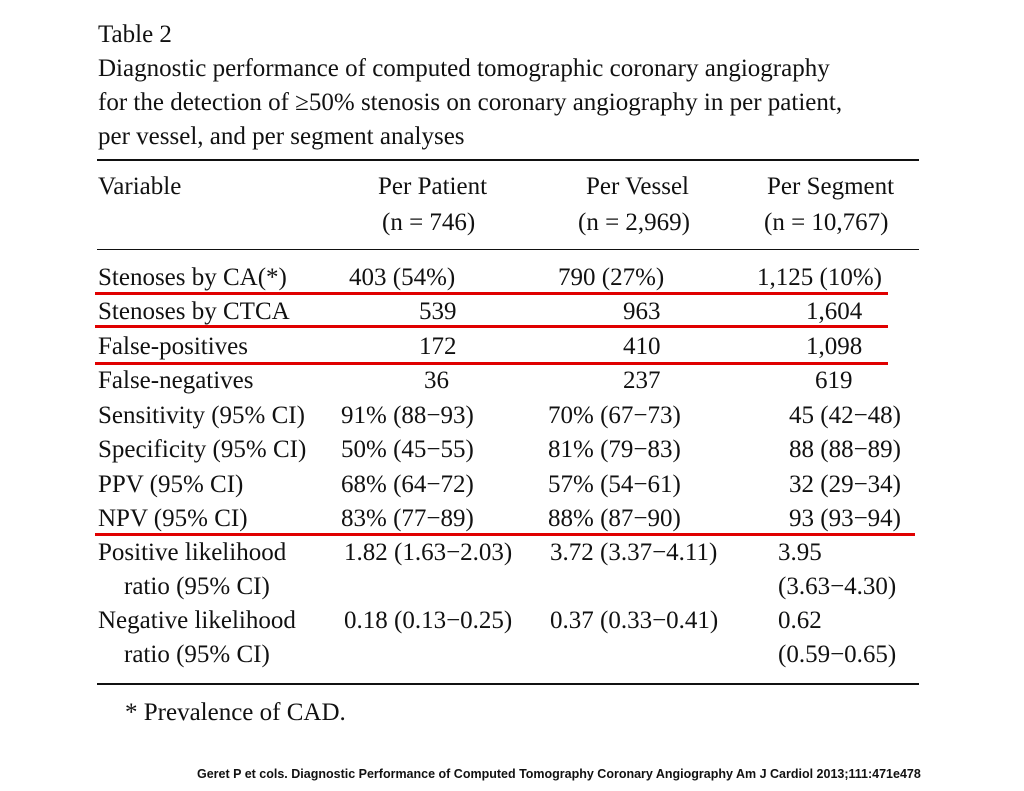 The image size is (1024, 791). Describe the element at coordinates (819, 277) in the screenshot. I see `cell-per-segment: 1,125 (10%)` at that location.